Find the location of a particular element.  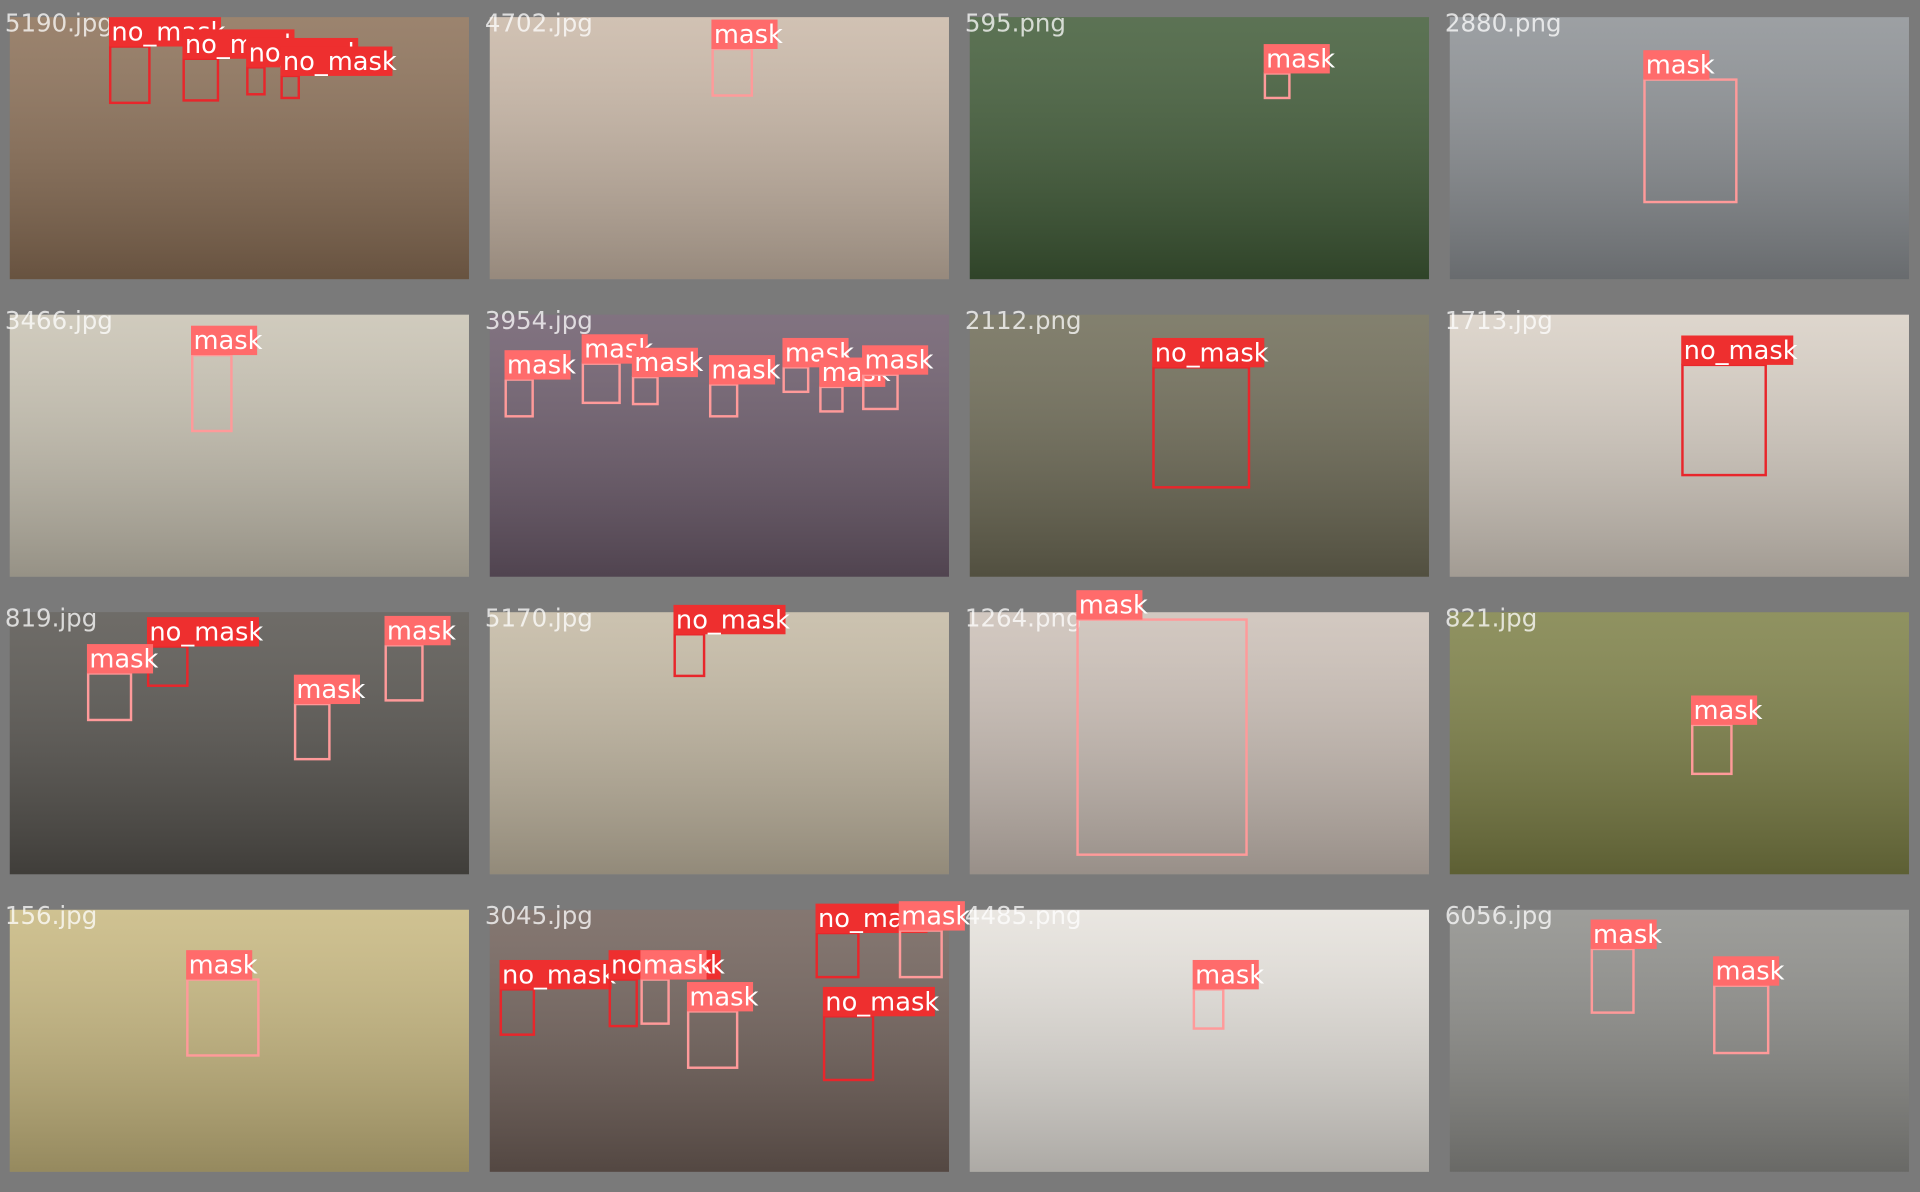

tile: 5170.jpg no_mask is located at coordinates (717, 739).